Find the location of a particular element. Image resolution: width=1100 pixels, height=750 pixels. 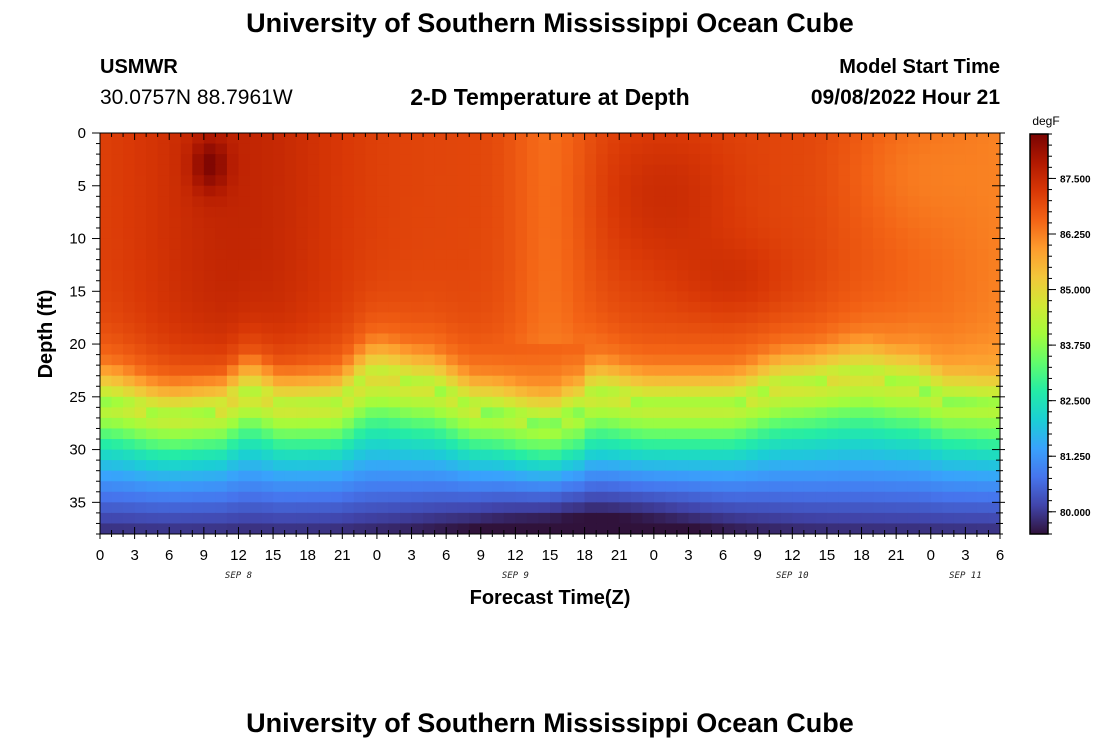

x-tick-label: 6 is located at coordinates (446, 555).